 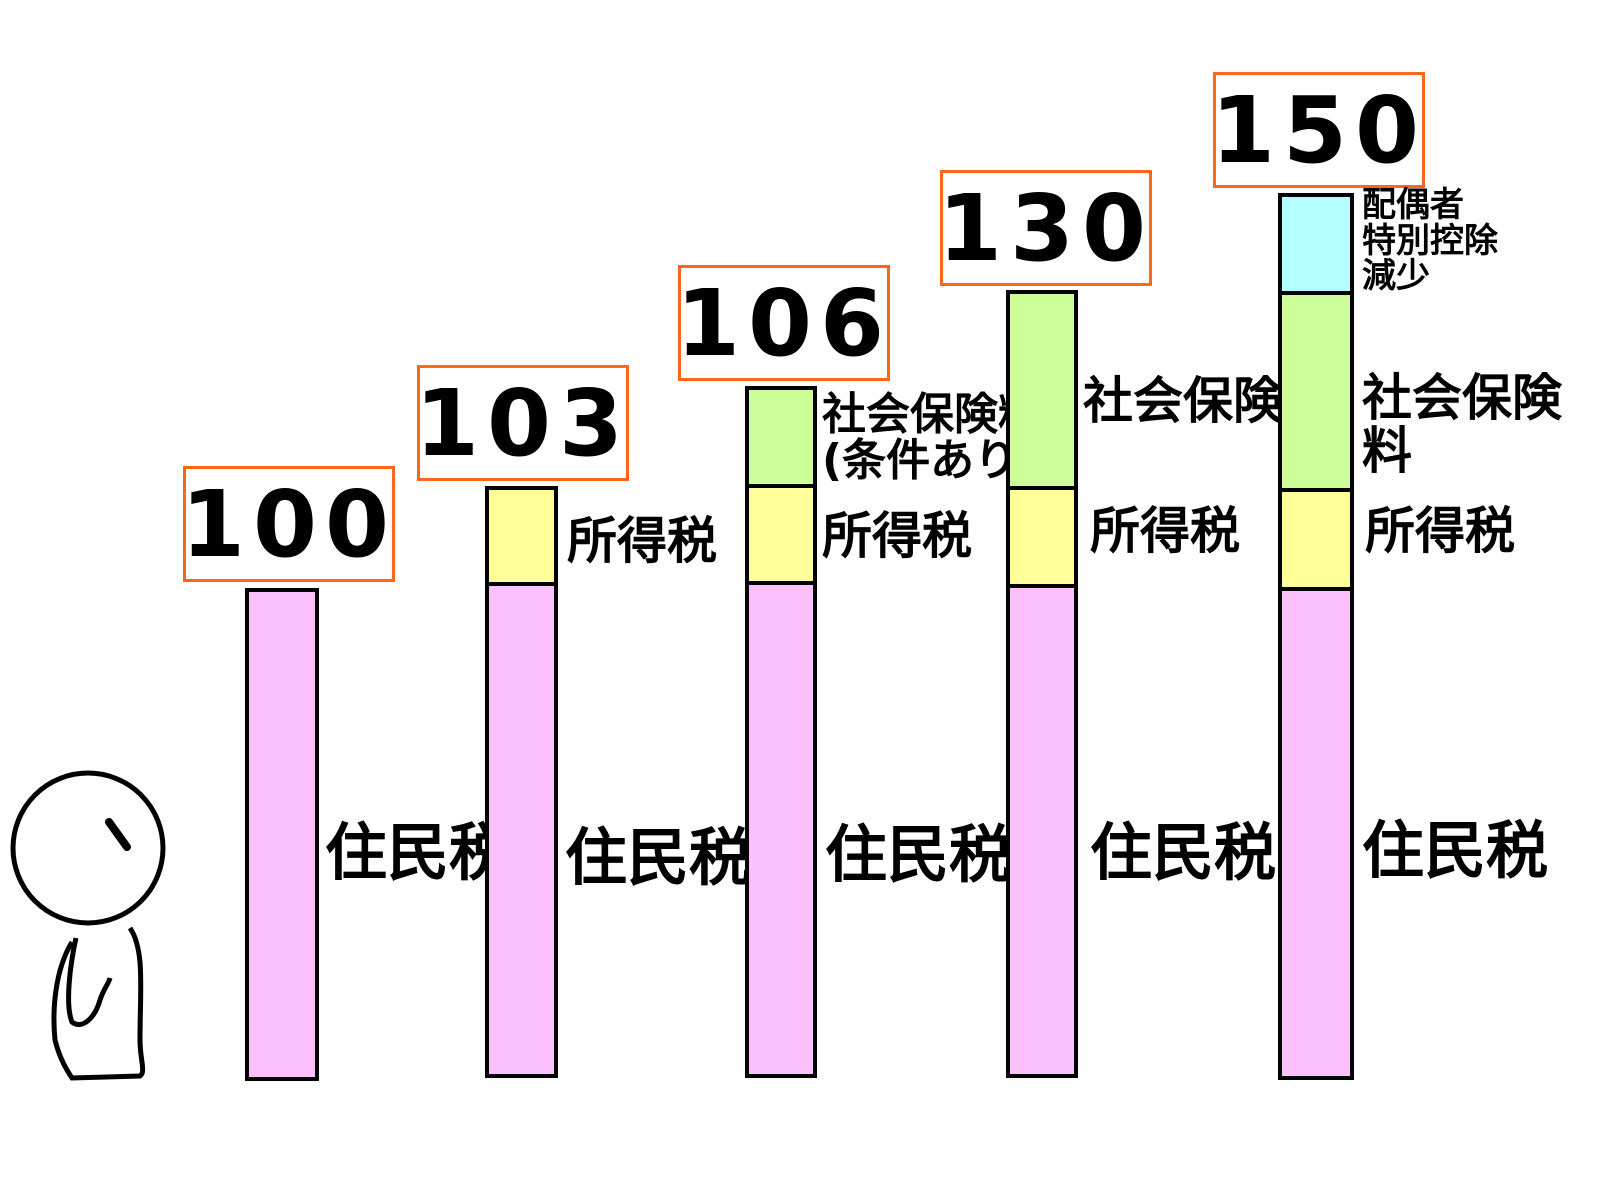 I want to click on segment-label: 社会保険料, so click(x=1462, y=424).